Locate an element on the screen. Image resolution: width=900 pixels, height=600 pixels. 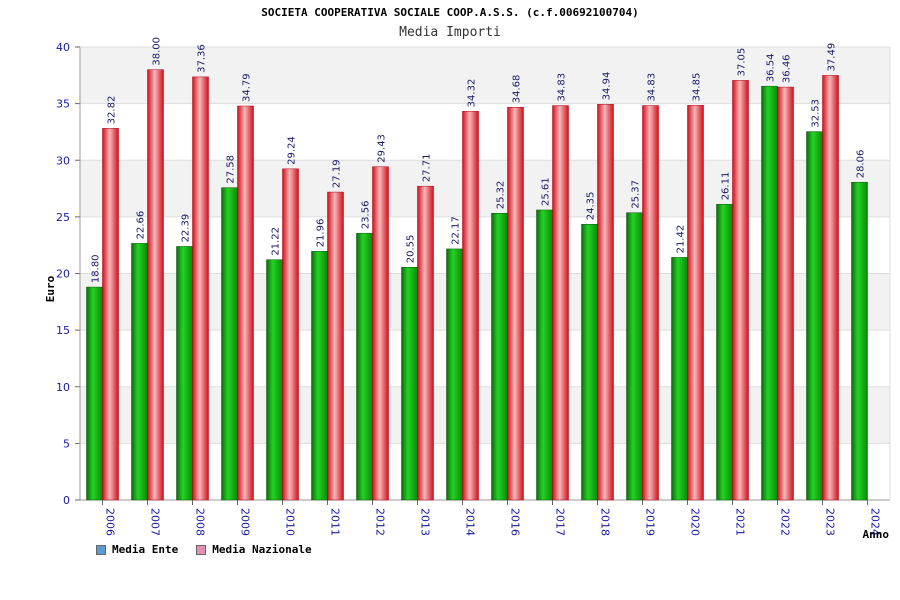
data-label-media-nazionale: 36.46 is located at coordinates (787, 68).